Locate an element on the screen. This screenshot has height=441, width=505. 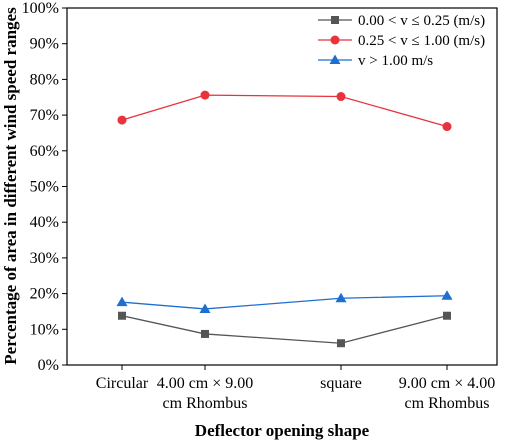
legend-label: 0.25 < v ≤ 1.00 (m/s) is located at coordinates (421, 41).